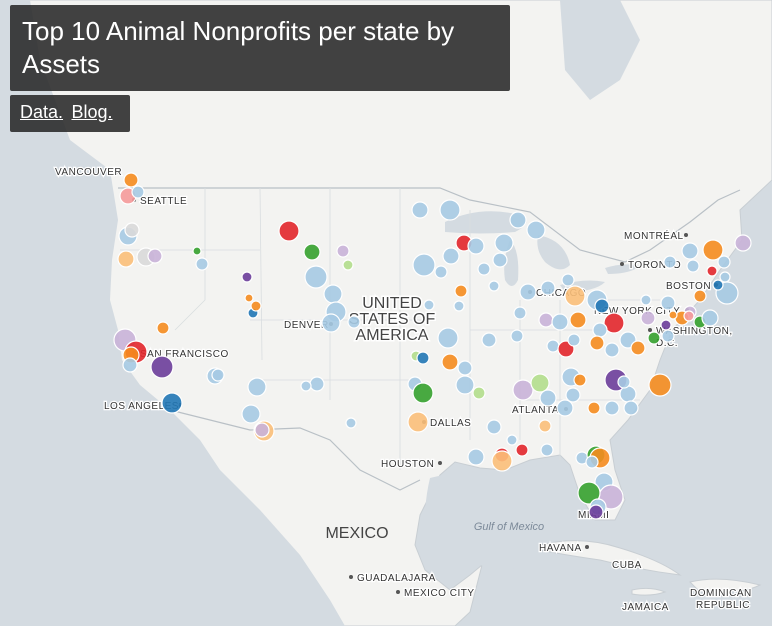 Image resolution: width=772 pixels, height=626 pixels. I want to click on blog-link: Blog., so click(92, 112).